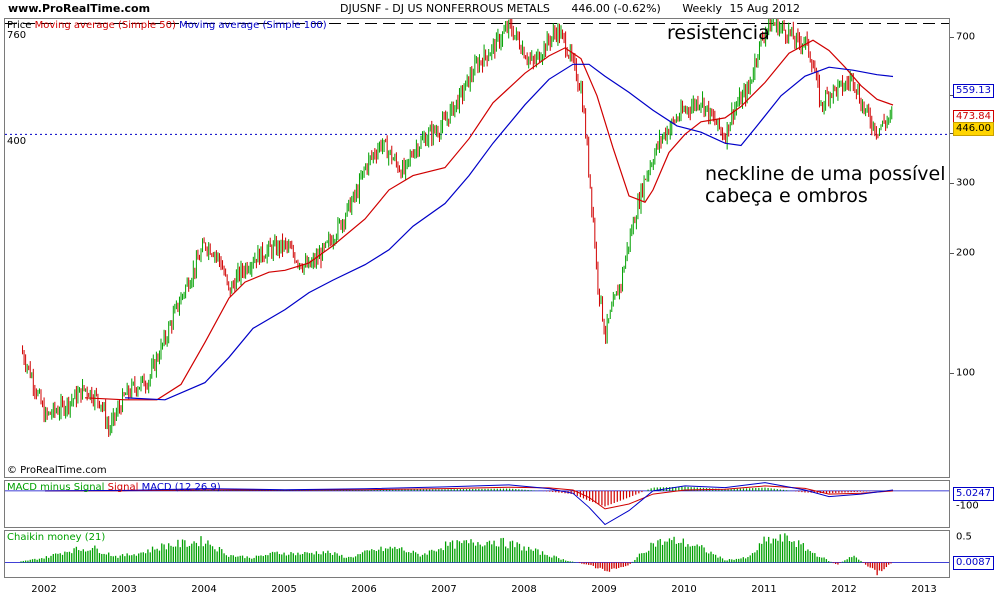 This screenshot has width=1000, height=600. I want to click on chaikin-pane: Chaikin money (21), so click(477, 554).